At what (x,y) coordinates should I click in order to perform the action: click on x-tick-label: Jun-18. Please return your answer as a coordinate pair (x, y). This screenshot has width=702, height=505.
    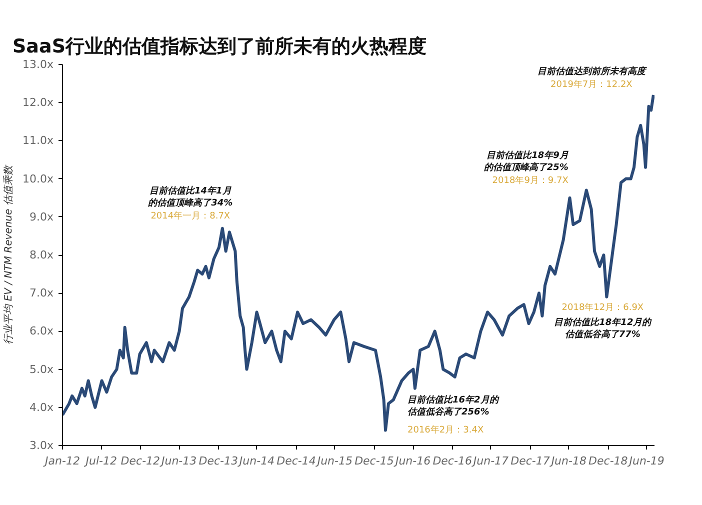
    Looking at the image, I should click on (567, 461).